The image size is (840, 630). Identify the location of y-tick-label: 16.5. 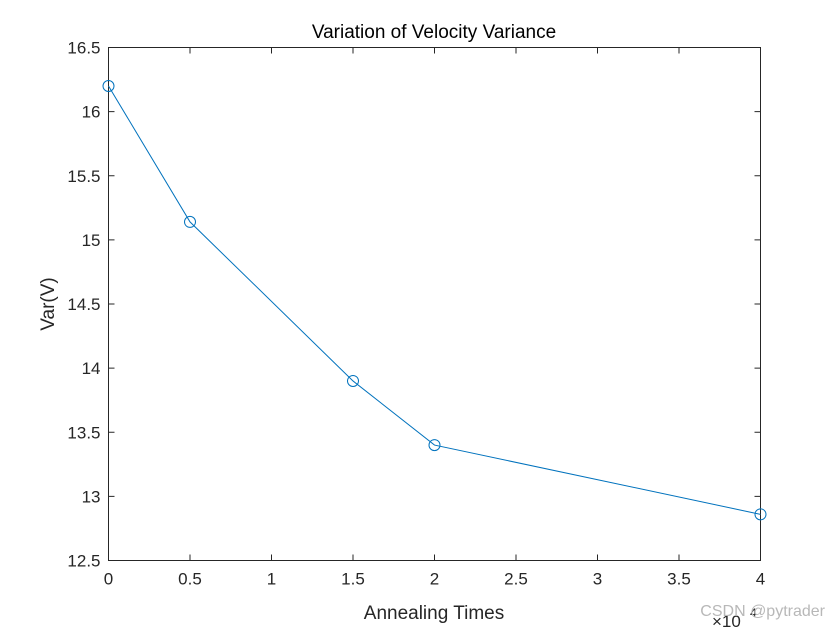
(83, 48).